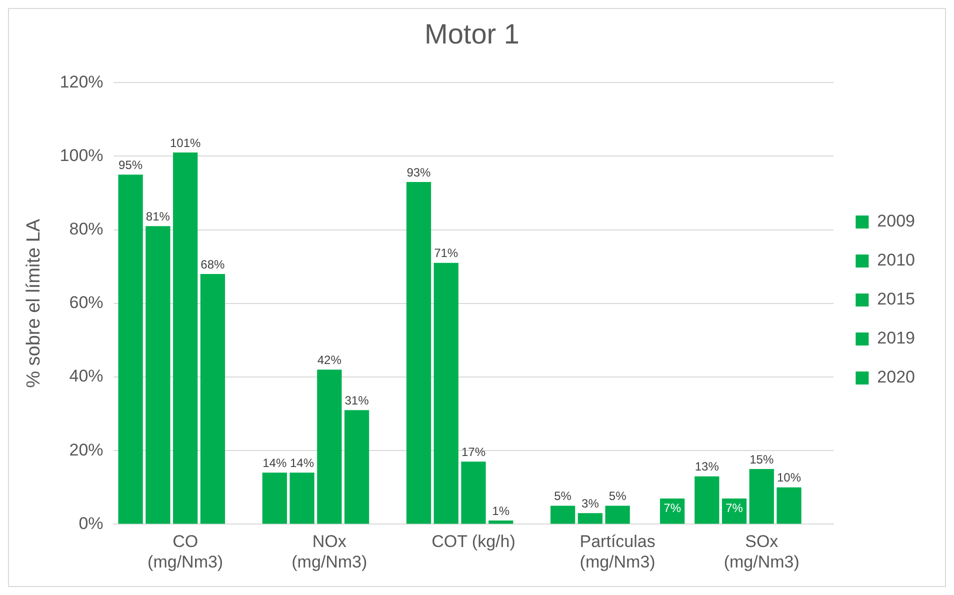 This screenshot has height=595, width=954. What do you see at coordinates (419, 172) in the screenshot?
I see `data-label: 93%` at bounding box center [419, 172].